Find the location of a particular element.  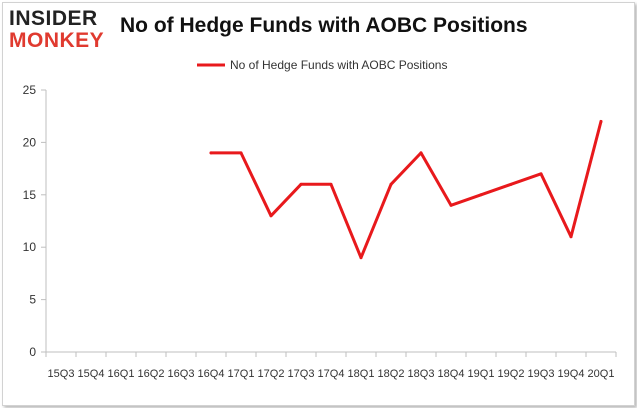

x-tick-label: 19Q4 is located at coordinates (571, 374).